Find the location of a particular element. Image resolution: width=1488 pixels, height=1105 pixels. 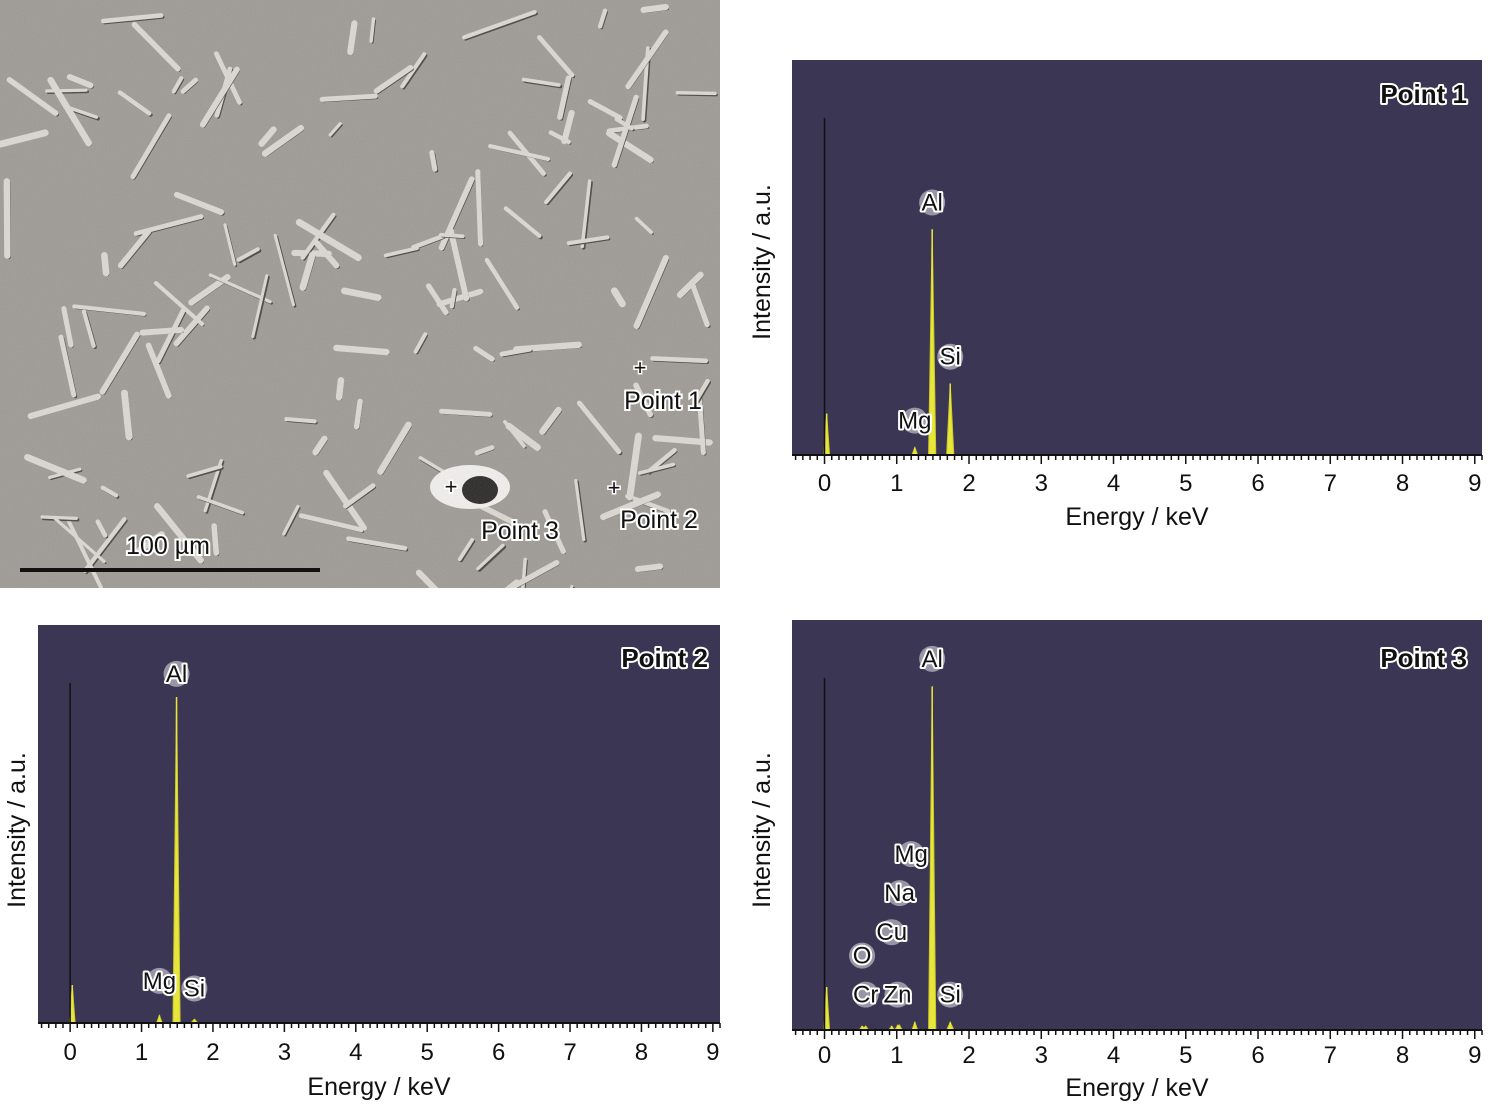

panel-title: Point 3 is located at coordinates (1423, 658).